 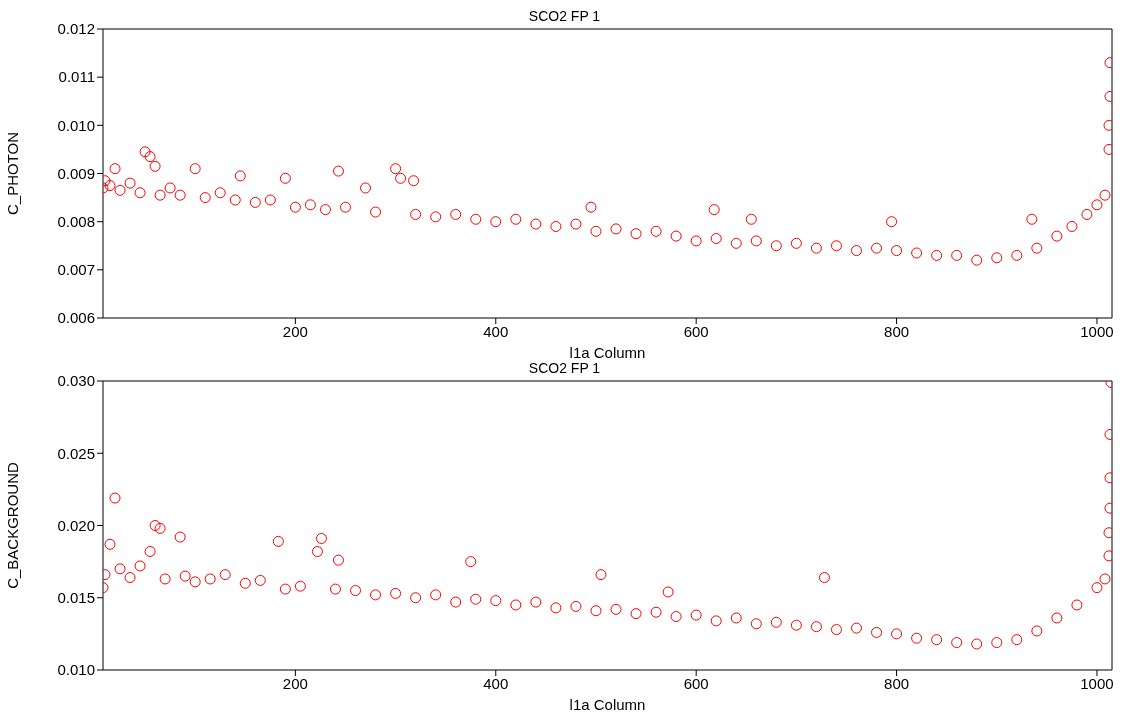 I want to click on y-tick-label: 0.008, so click(x=76, y=221).